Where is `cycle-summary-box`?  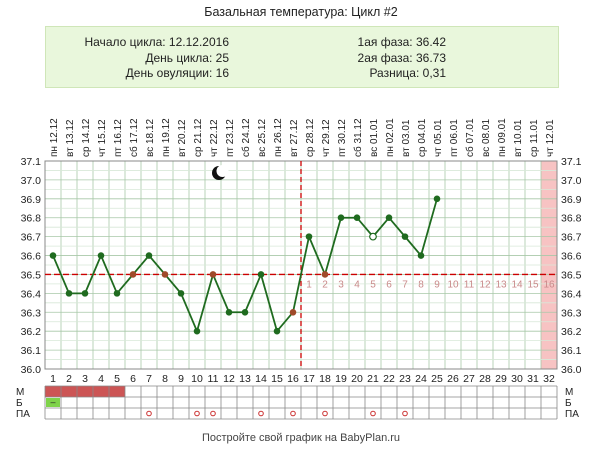
cycle-summary-box is located at coordinates (302, 57).